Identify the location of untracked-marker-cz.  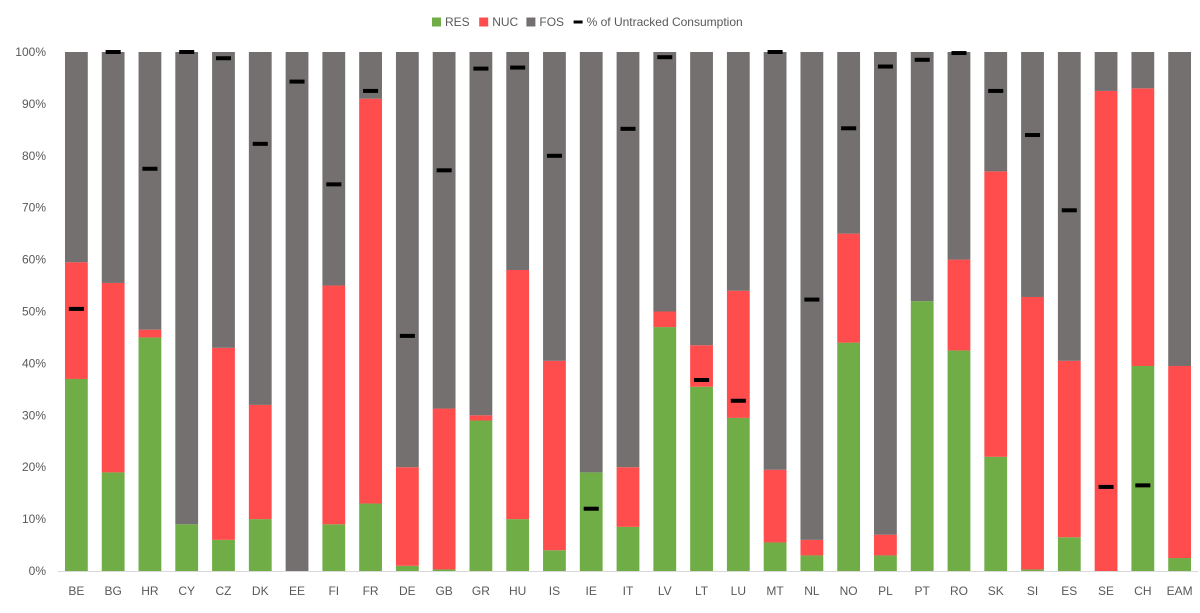
(223, 58).